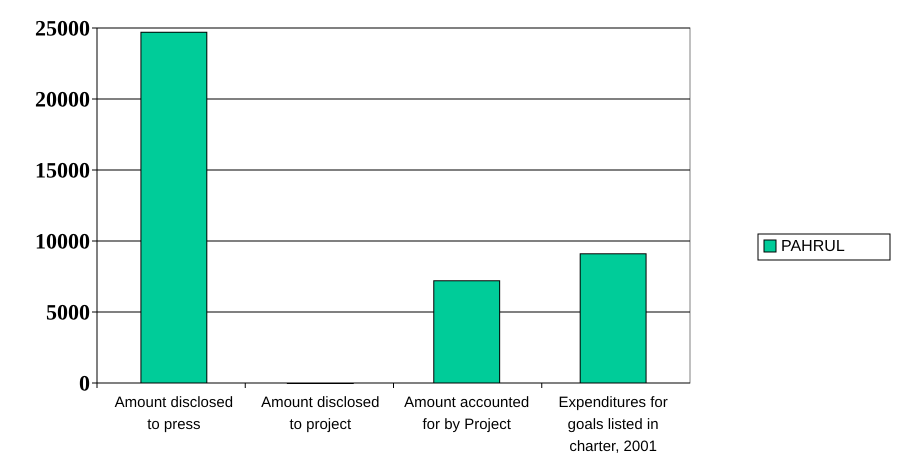 The height and width of the screenshot is (473, 901). Describe the element at coordinates (813, 246) in the screenshot. I see `legend-label: PAHRUL` at that location.